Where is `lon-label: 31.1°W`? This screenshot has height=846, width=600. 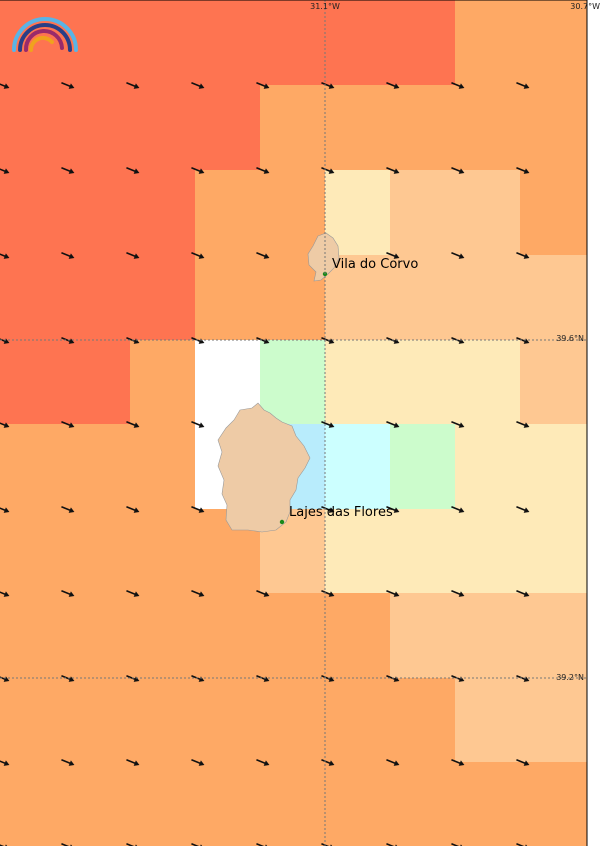 lon-label: 31.1°W is located at coordinates (325, 6).